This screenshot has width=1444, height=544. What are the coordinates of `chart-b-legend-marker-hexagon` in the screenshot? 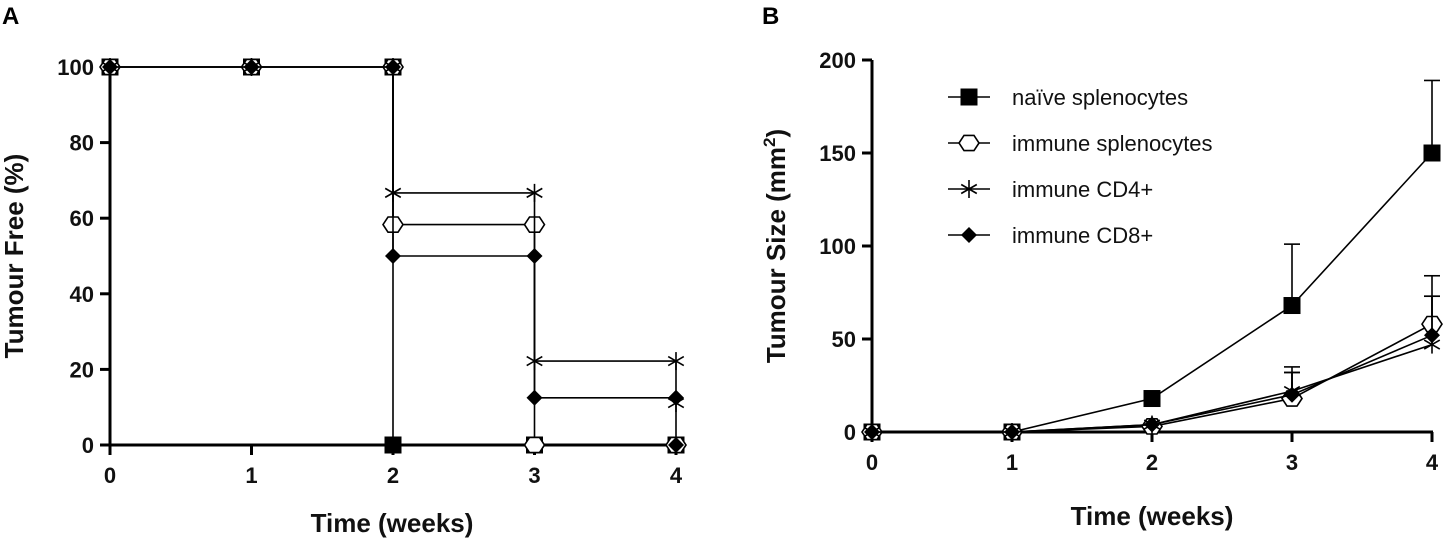 It's located at (969, 143).